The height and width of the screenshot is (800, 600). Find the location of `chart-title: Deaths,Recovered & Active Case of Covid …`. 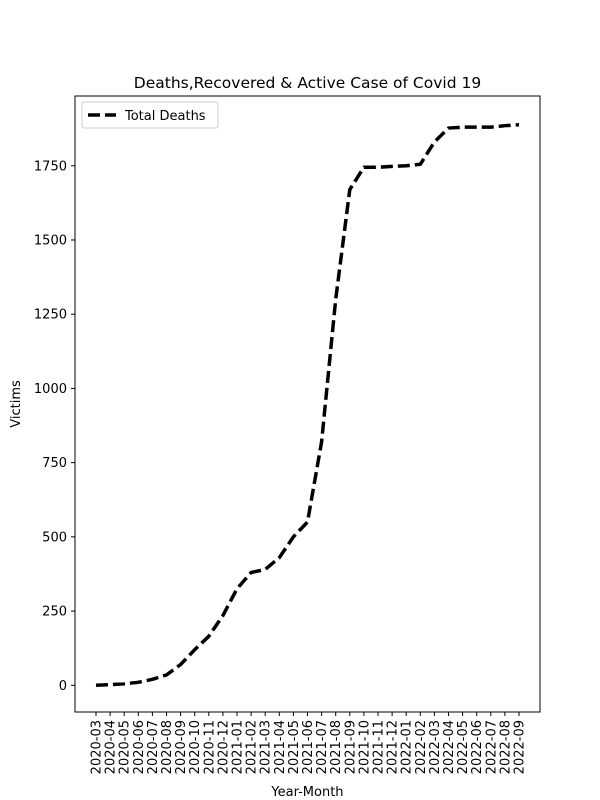

chart-title: Deaths,Recovered & Active Case of Covid … is located at coordinates (307, 83).